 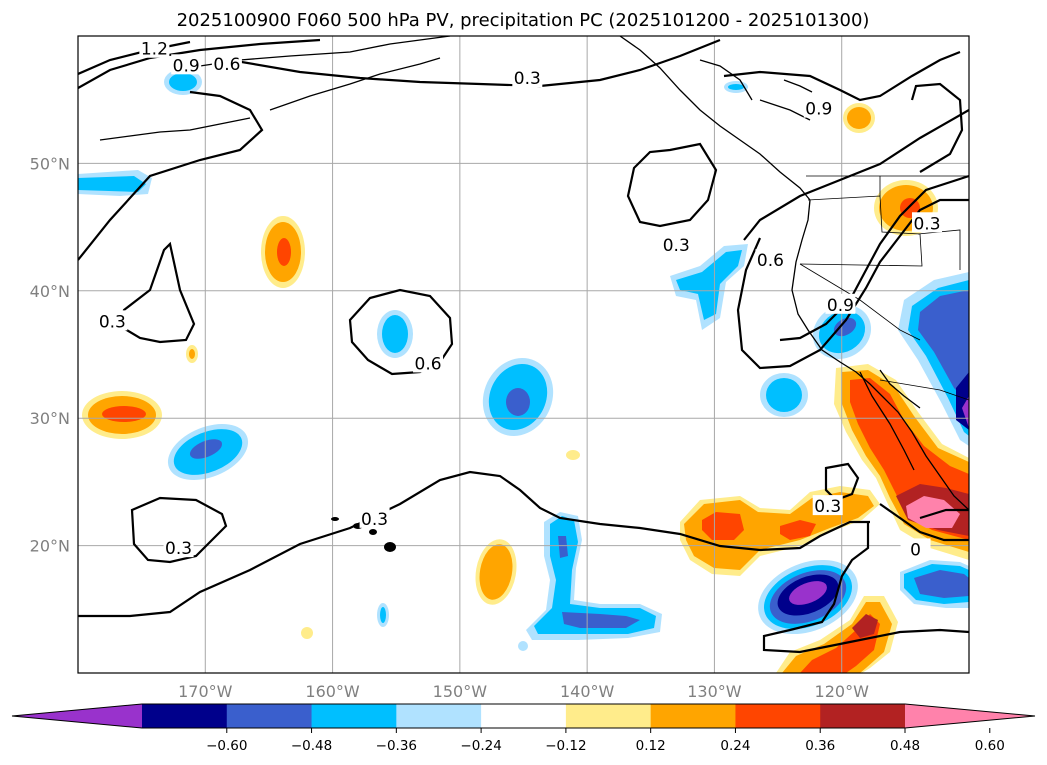 I want to click on lat-tick-label: 50°N, so click(x=50, y=163).